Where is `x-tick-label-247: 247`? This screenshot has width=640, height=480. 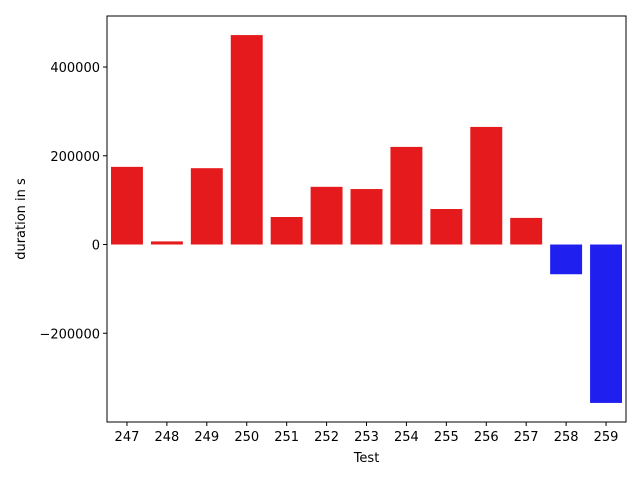
x-tick-label-247: 247 is located at coordinates (127, 437).